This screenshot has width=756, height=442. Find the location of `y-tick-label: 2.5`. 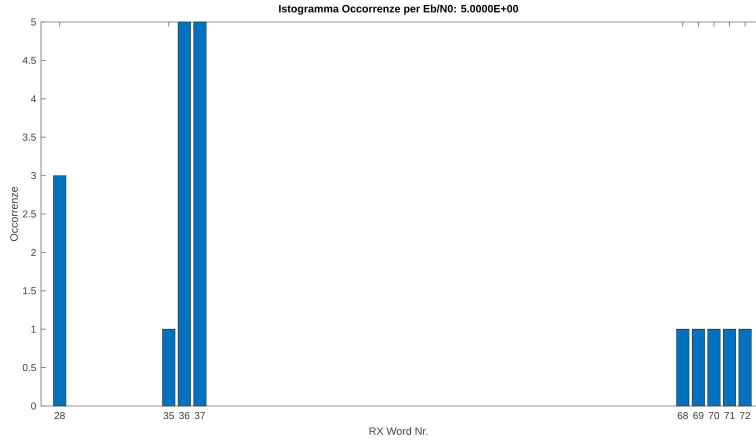

y-tick-label: 2.5 is located at coordinates (29, 214).